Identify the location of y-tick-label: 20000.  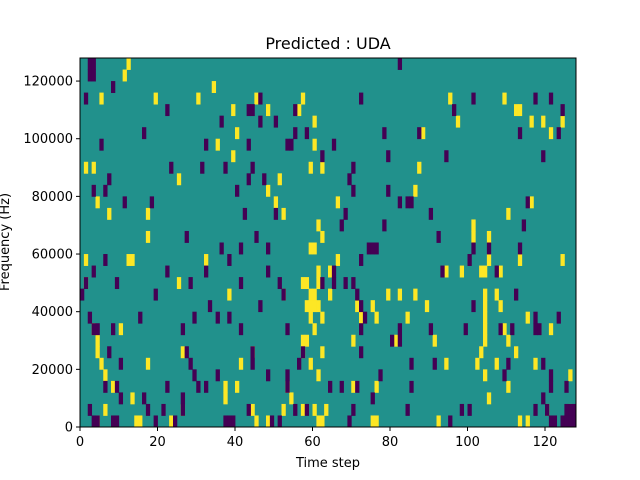
(52, 370).